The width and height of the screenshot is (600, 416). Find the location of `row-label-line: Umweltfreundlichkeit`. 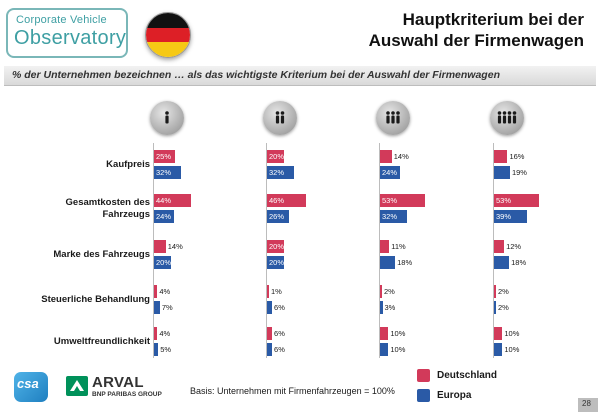

row-label-line: Umweltfreundlichkeit is located at coordinates (101, 341).